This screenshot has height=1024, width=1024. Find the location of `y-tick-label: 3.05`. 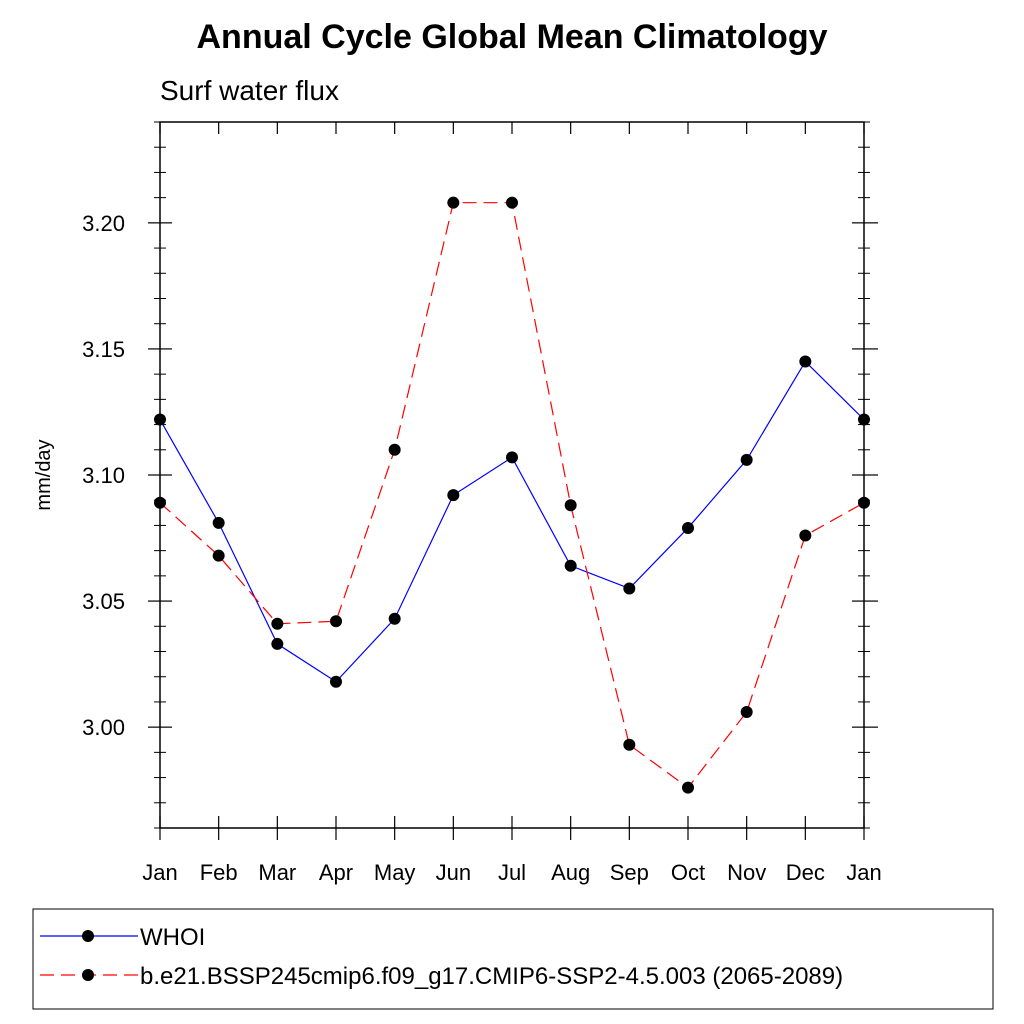

y-tick-label: 3.05 is located at coordinates (103, 601).